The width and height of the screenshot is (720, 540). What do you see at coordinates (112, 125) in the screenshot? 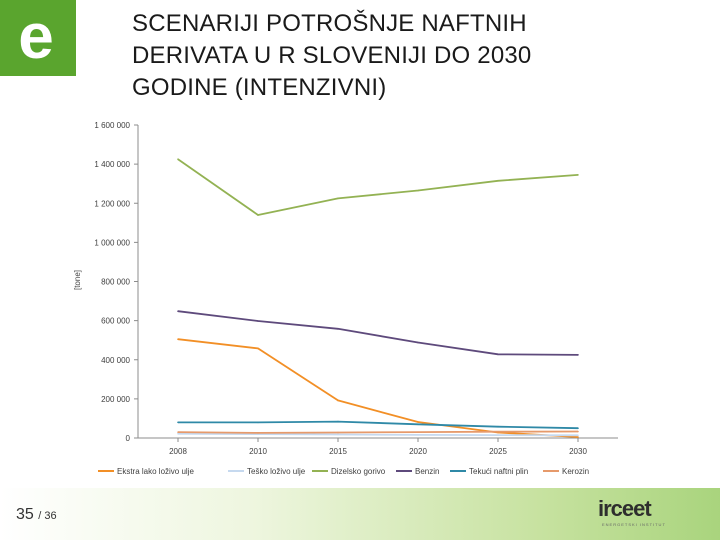
I see `y-tick-label: 1 600 000` at bounding box center [112, 125].